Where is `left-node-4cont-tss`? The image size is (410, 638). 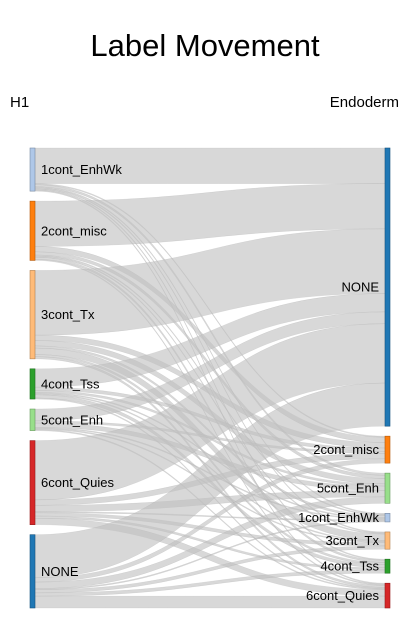 left-node-4cont-tss is located at coordinates (32, 384).